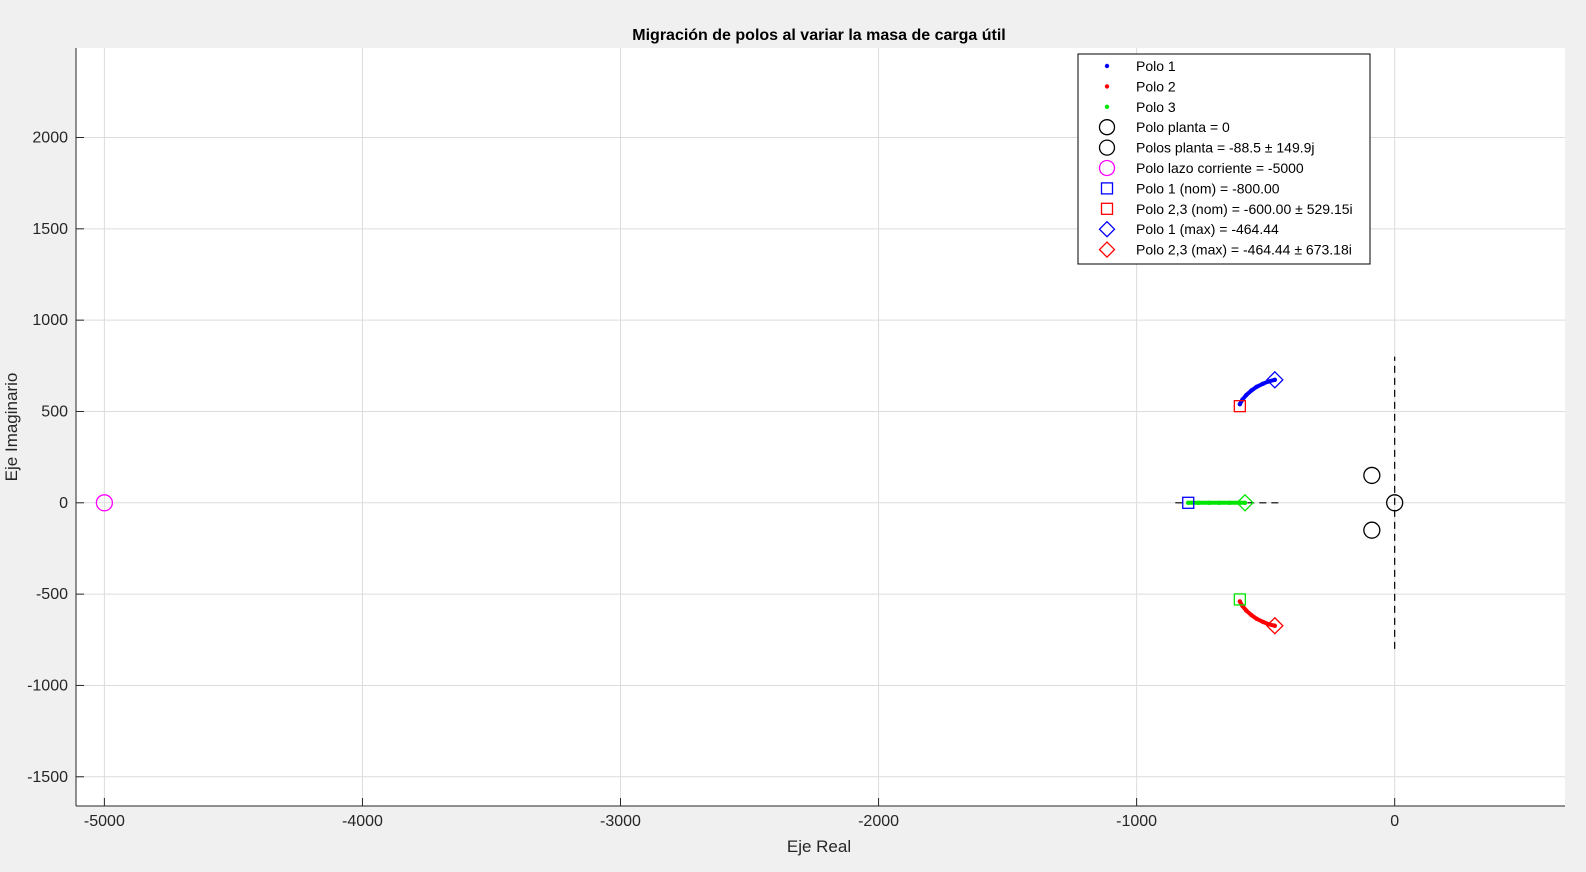 Image resolution: width=1586 pixels, height=872 pixels. I want to click on x-tick-label: -1000, so click(1136, 821).